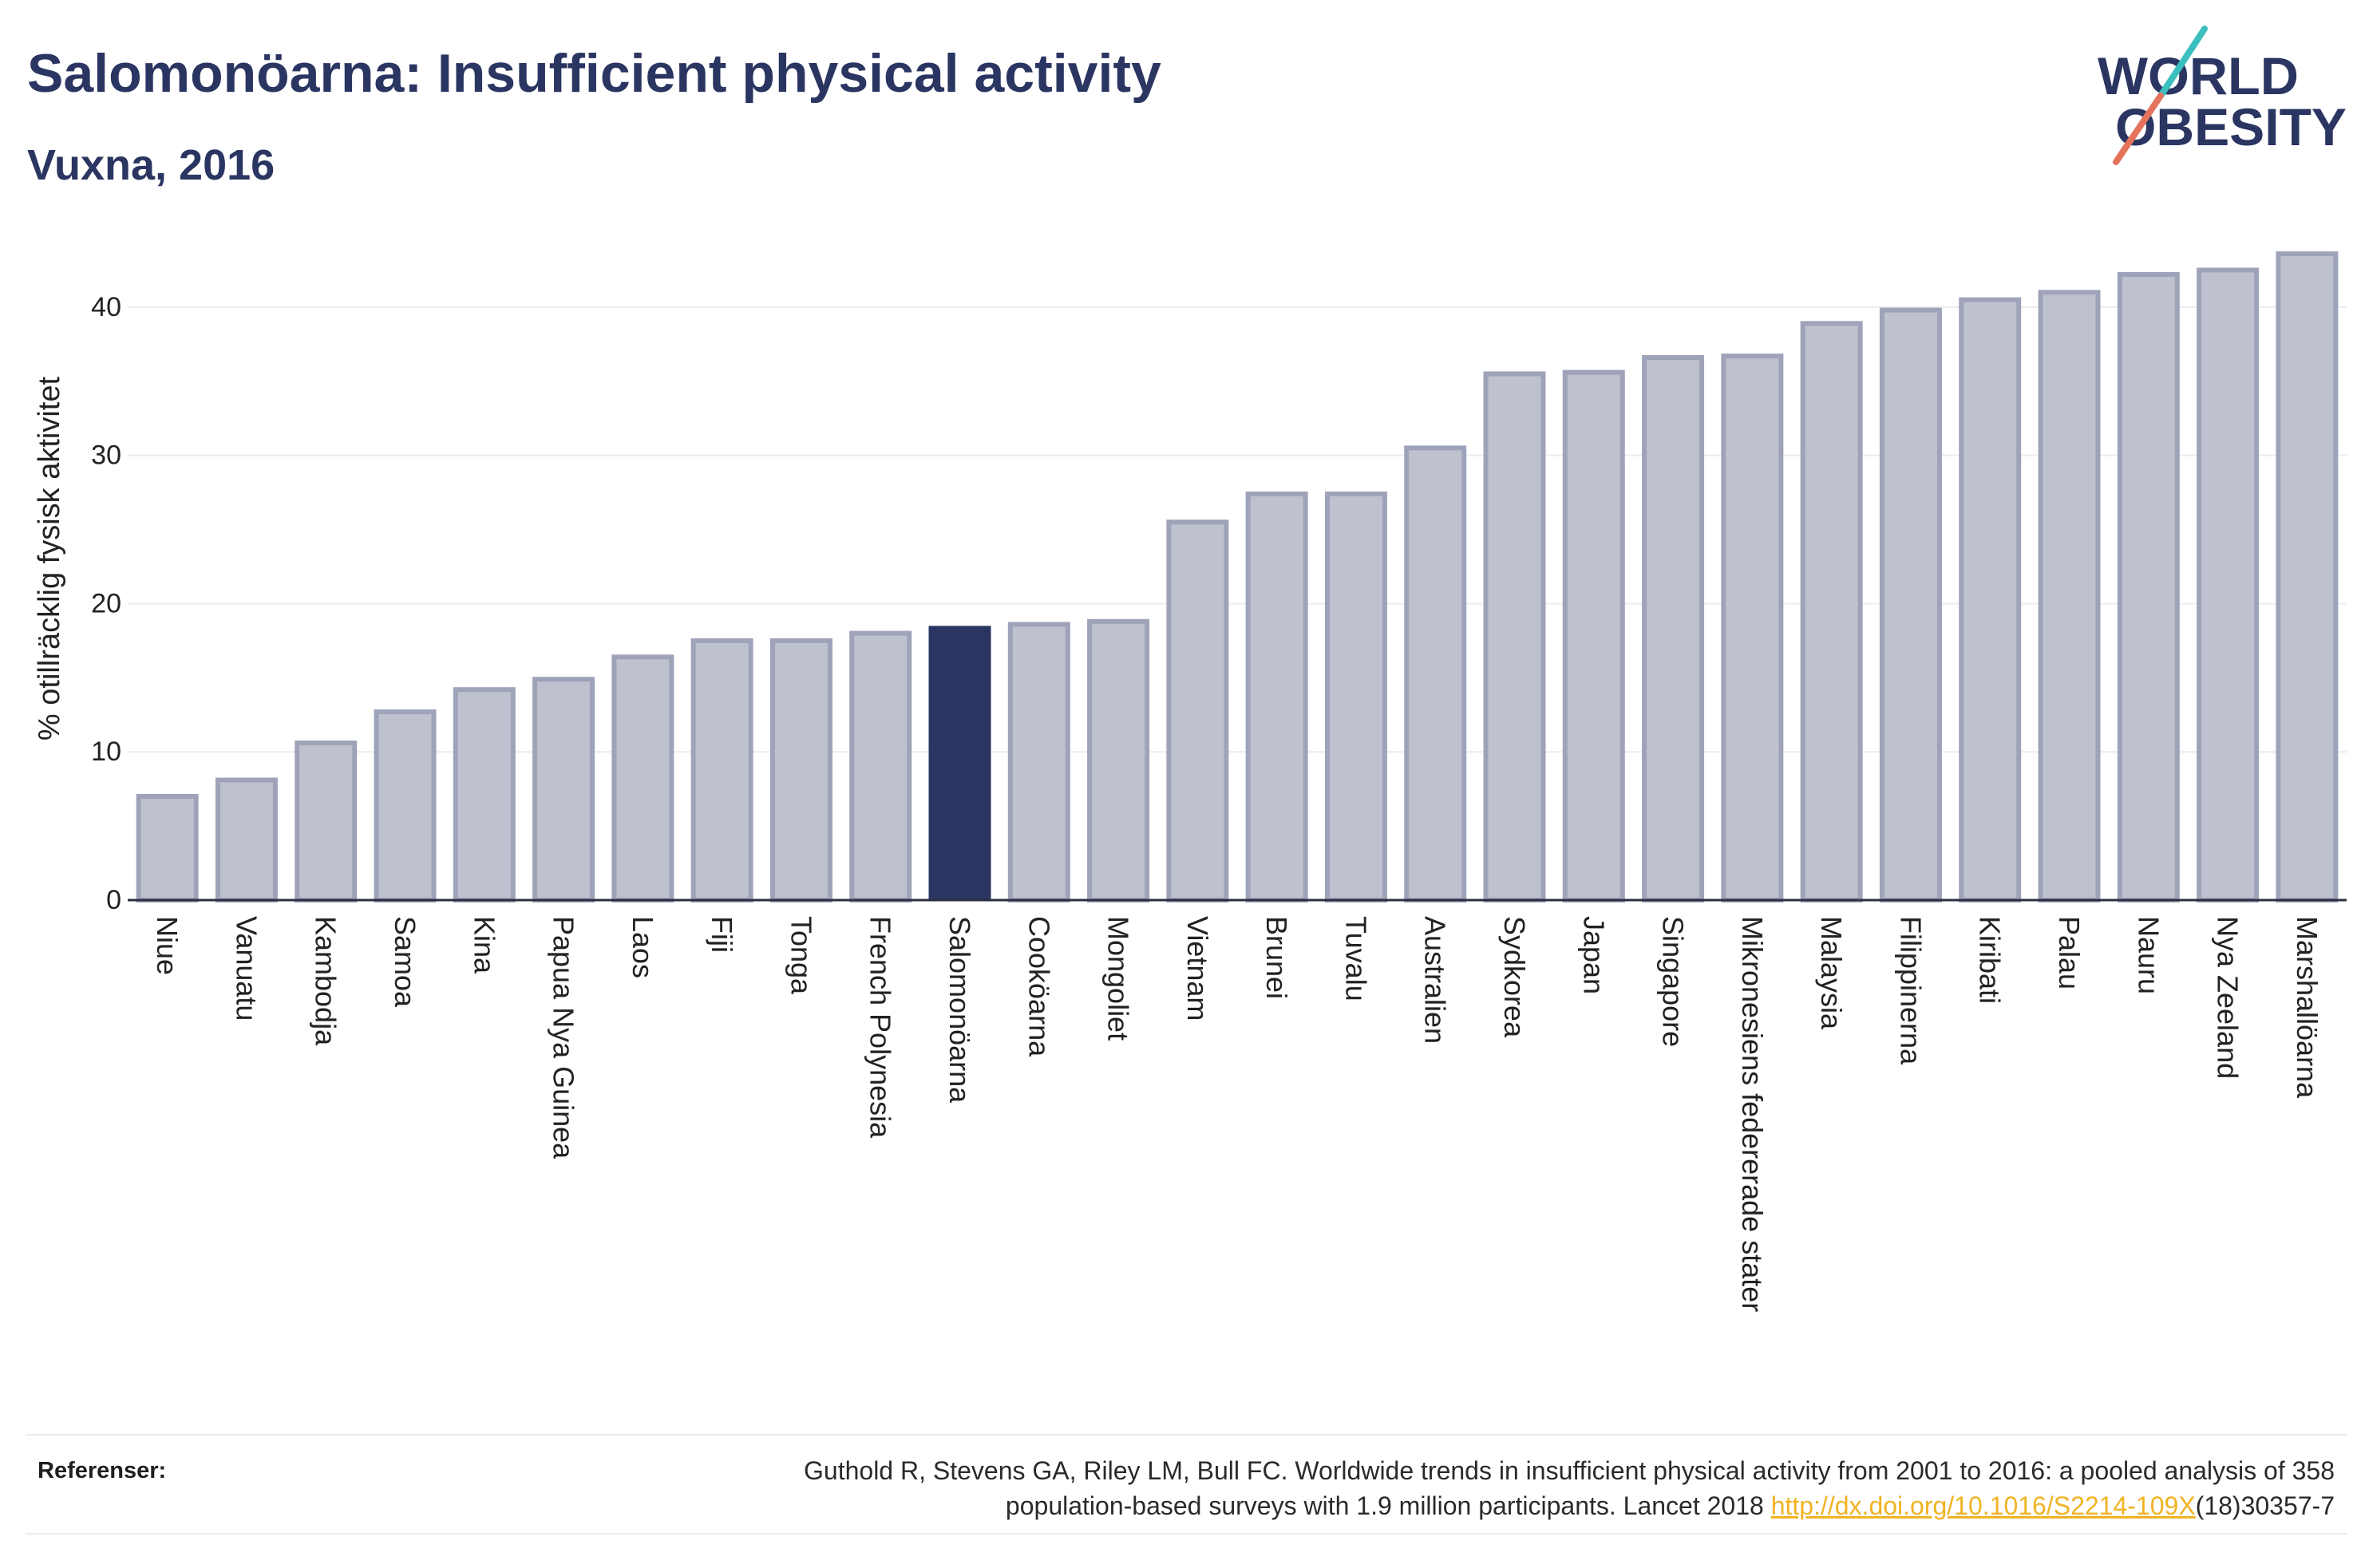 This screenshot has width=2361, height=1568. What do you see at coordinates (1186, 1533) in the screenshot?
I see `footer-divider-bottom` at bounding box center [1186, 1533].